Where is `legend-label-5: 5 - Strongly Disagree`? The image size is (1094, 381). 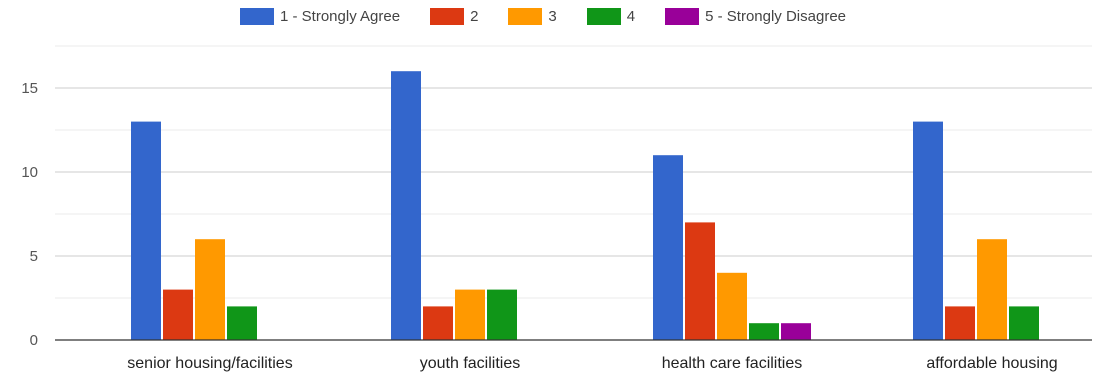 legend-label-5: 5 - Strongly Disagree is located at coordinates (776, 16).